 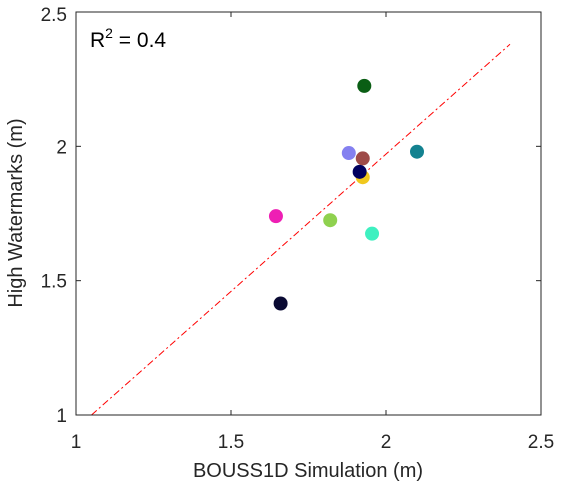 I want to click on y-tick-label: 1.5, so click(x=54, y=282).